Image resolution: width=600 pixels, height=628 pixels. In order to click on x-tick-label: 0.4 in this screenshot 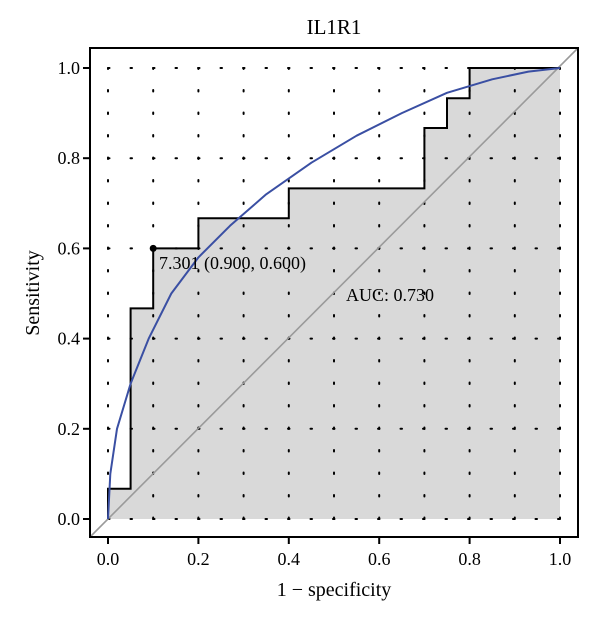, I will do `click(289, 559)`.